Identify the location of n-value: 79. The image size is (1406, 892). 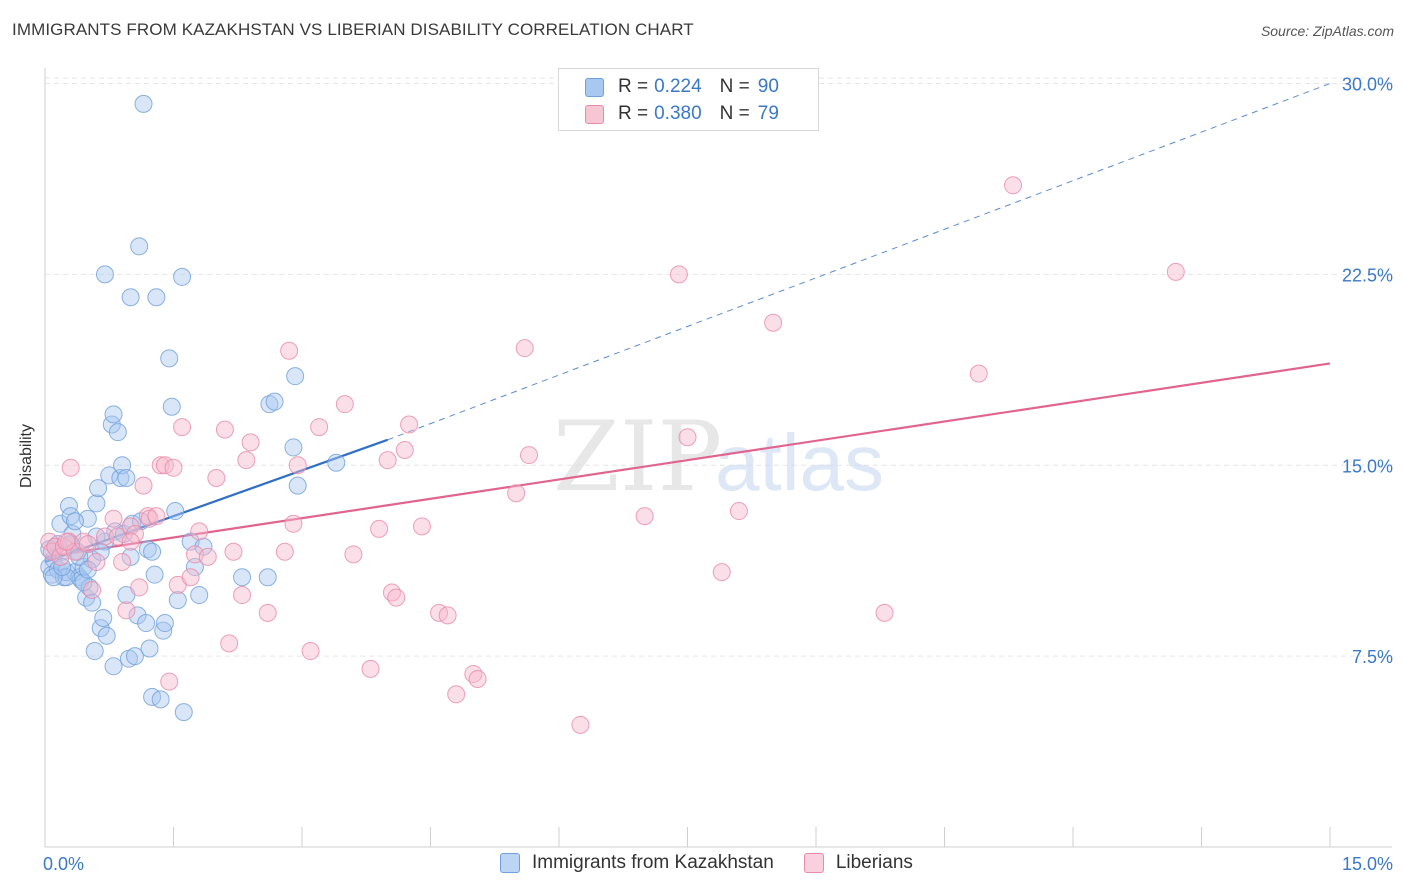
(768, 113).